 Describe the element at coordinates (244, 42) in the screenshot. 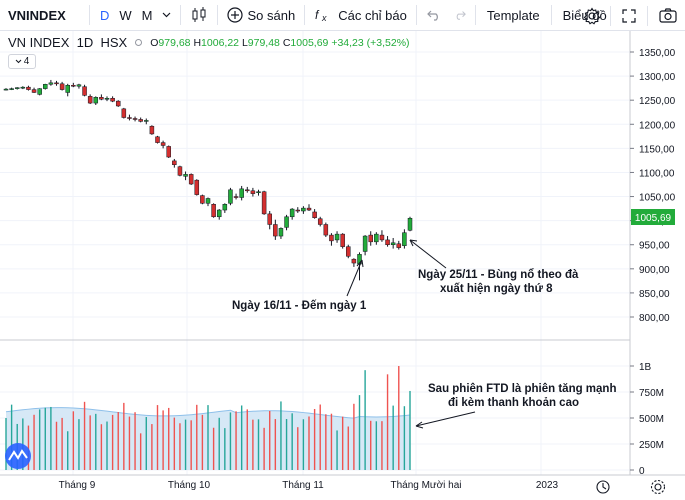

I see `low-label: L` at that location.